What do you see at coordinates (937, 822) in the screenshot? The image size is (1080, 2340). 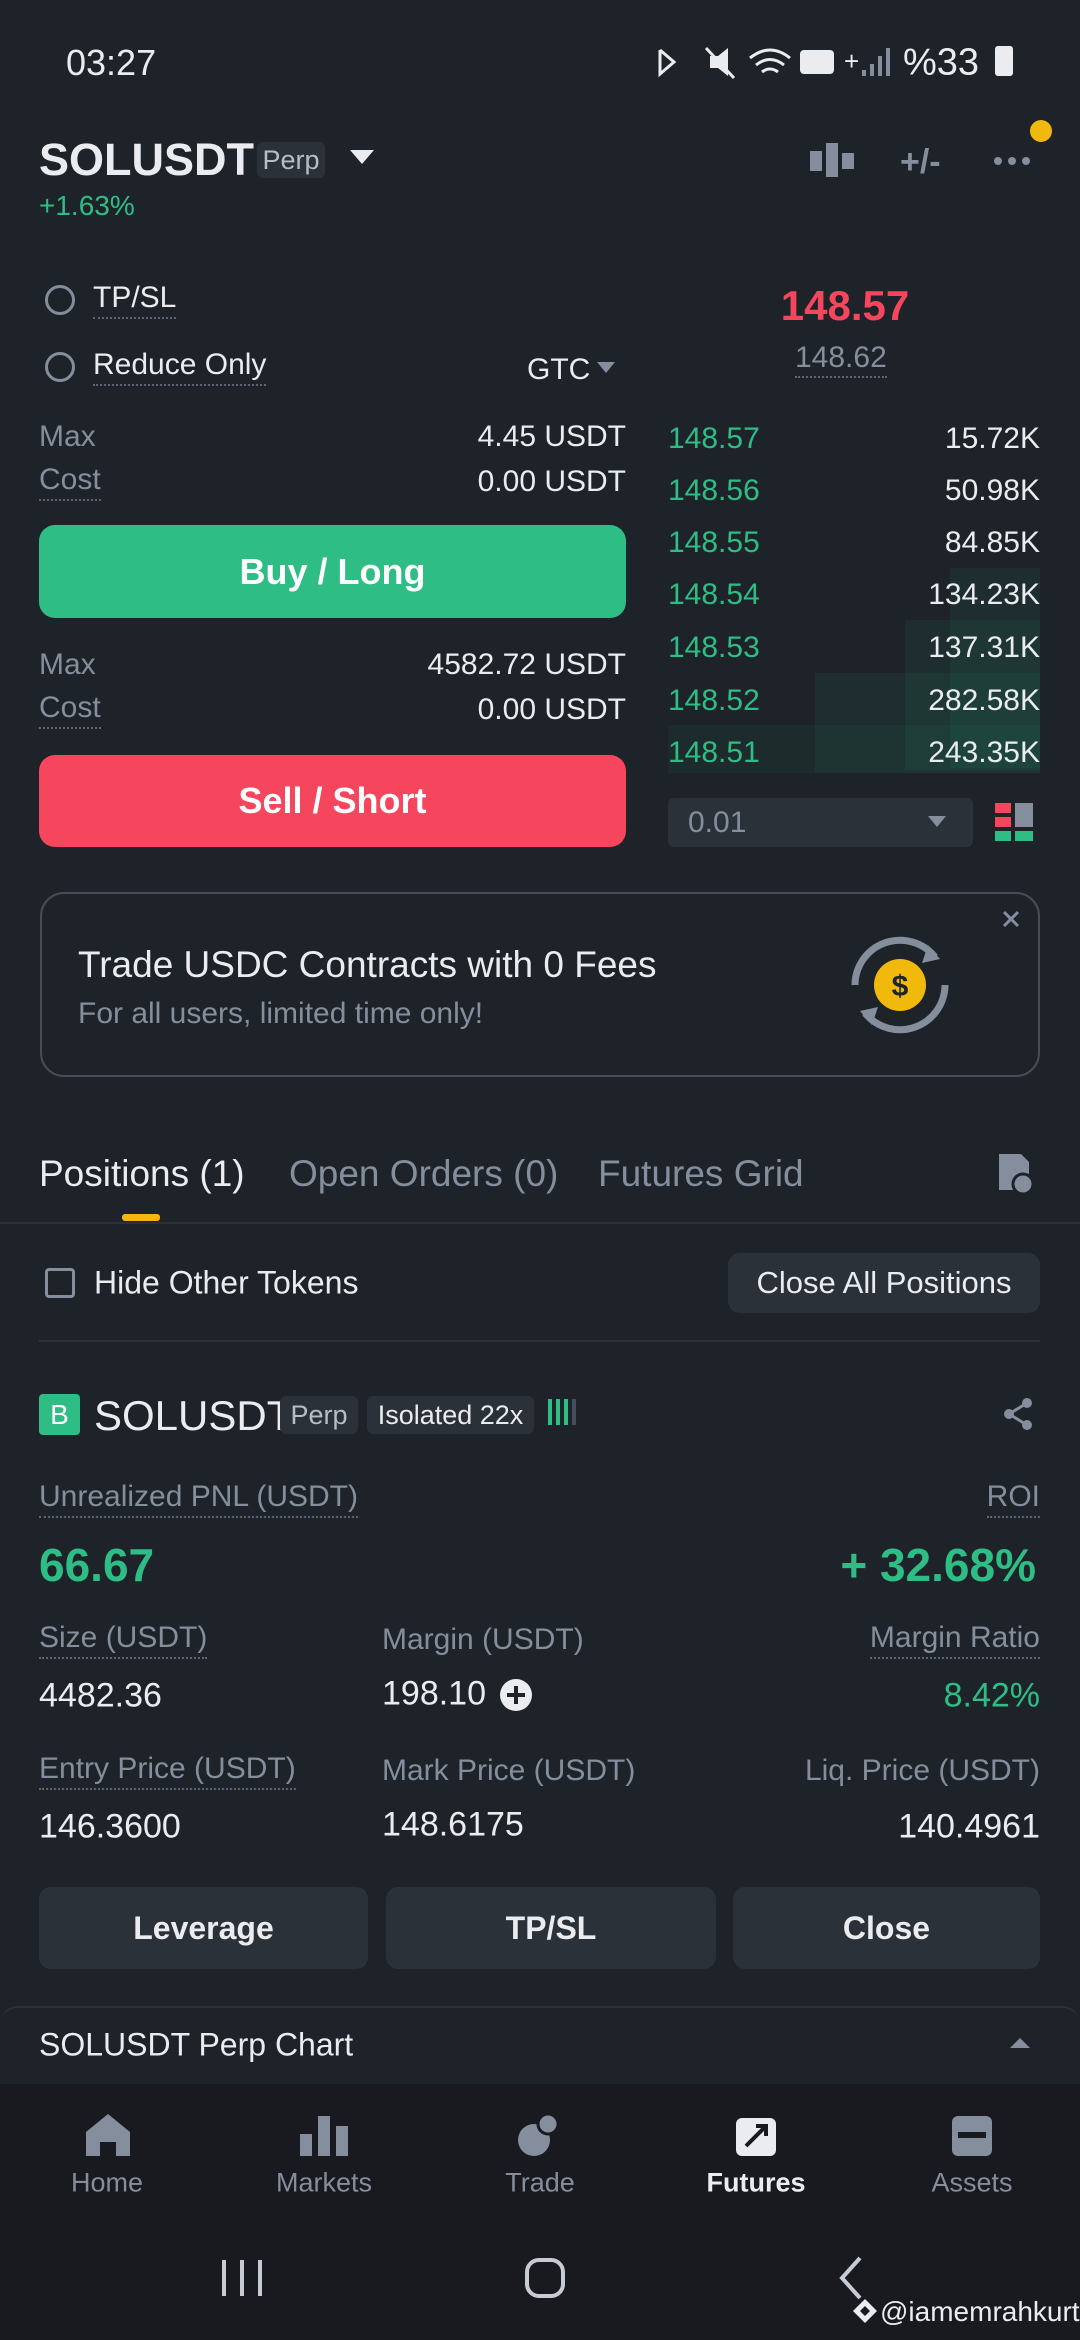 I see `step-dropdown` at bounding box center [937, 822].